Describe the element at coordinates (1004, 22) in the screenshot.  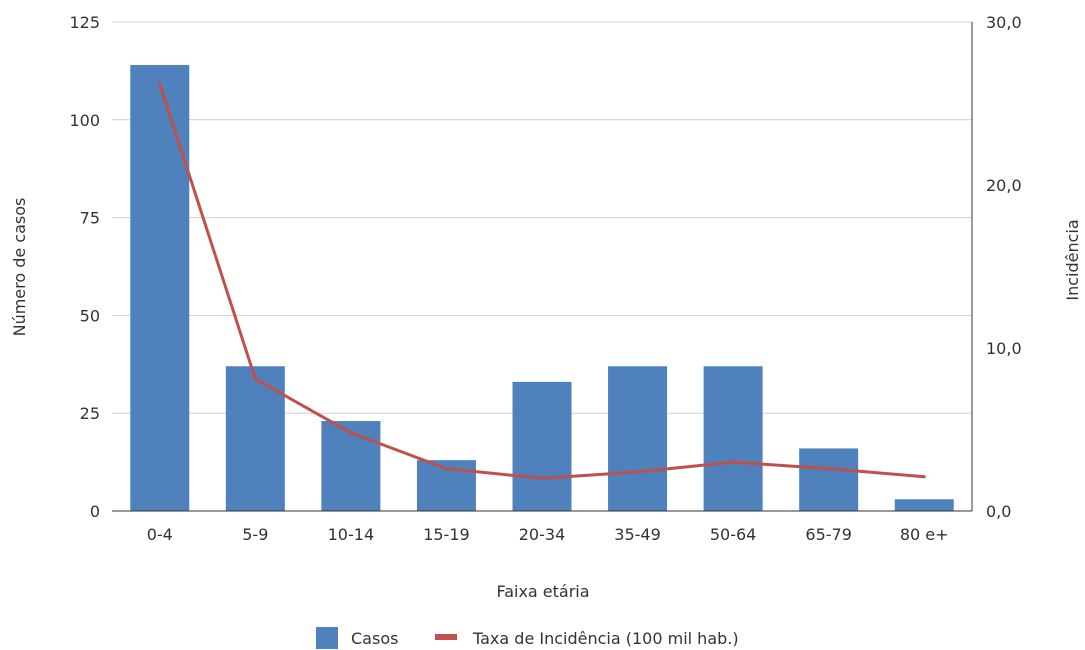
I see `right-tick-label: 30,0` at that location.